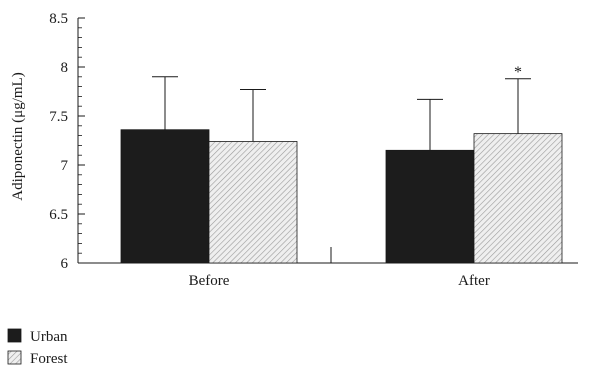 This screenshot has height=385, width=603. I want to click on legend-swatch-urban, so click(14, 335).